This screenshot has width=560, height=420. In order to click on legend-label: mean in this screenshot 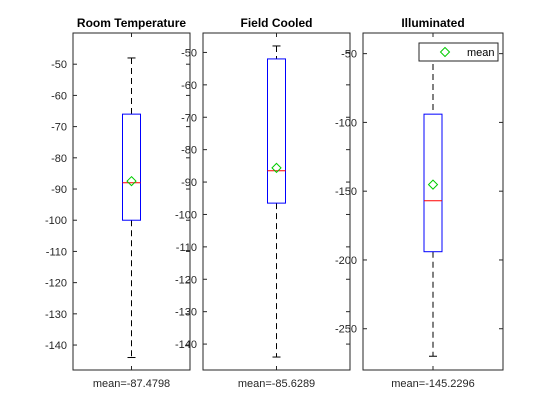, I will do `click(481, 53)`.